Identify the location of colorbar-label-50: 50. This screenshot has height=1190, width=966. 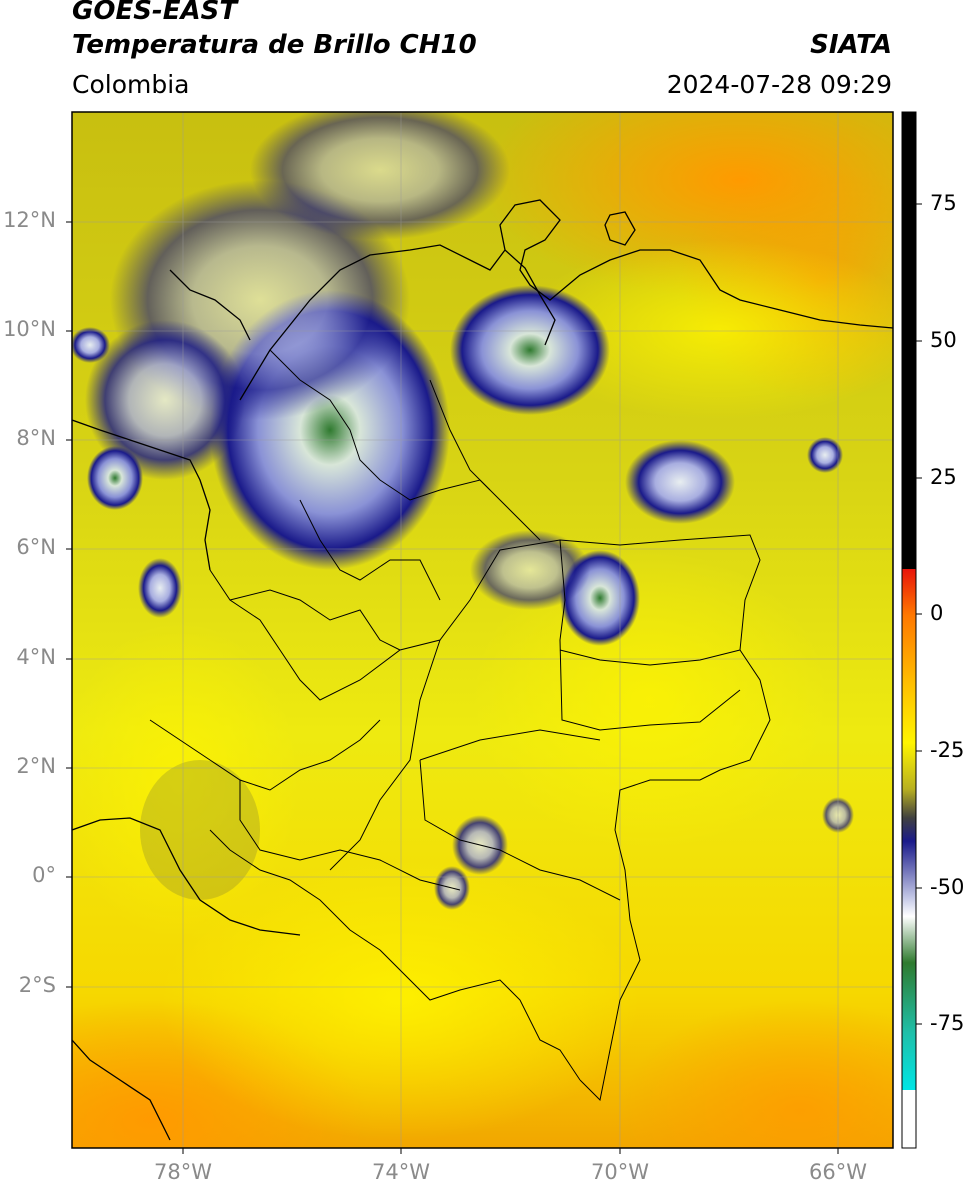
(943, 340).